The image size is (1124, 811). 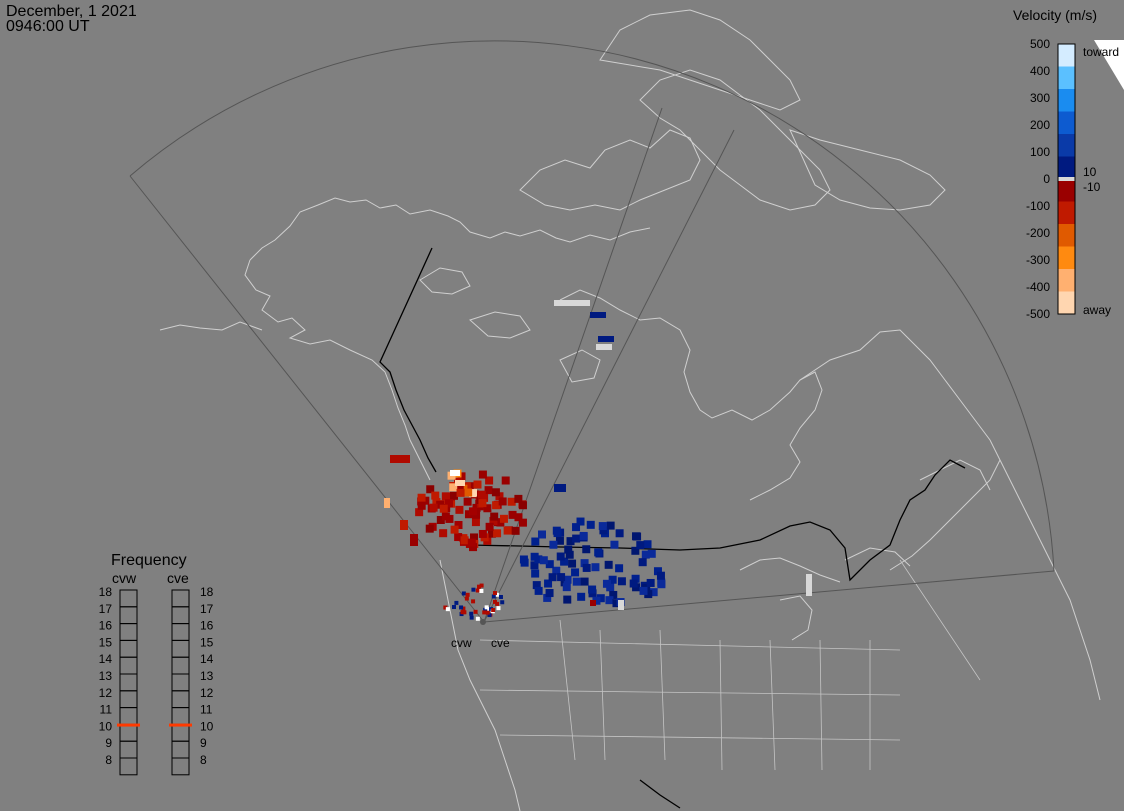 What do you see at coordinates (48, 26) in the screenshot?
I see `time-label: 0946:00 UT` at bounding box center [48, 26].